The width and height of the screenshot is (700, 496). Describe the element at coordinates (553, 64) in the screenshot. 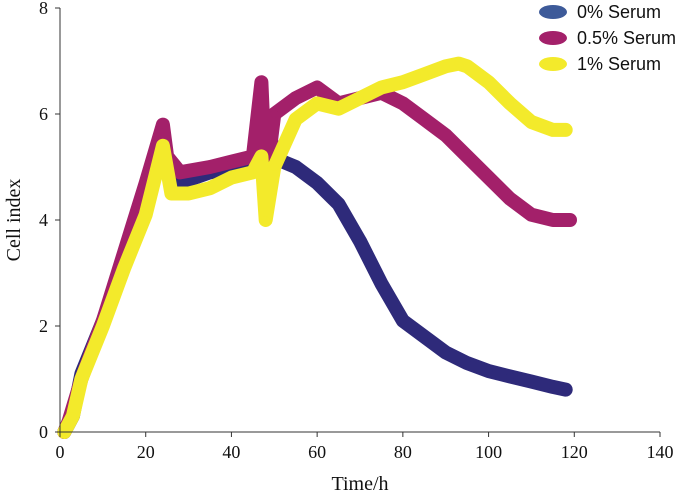

I see `legend-swatch-1-serum` at that location.